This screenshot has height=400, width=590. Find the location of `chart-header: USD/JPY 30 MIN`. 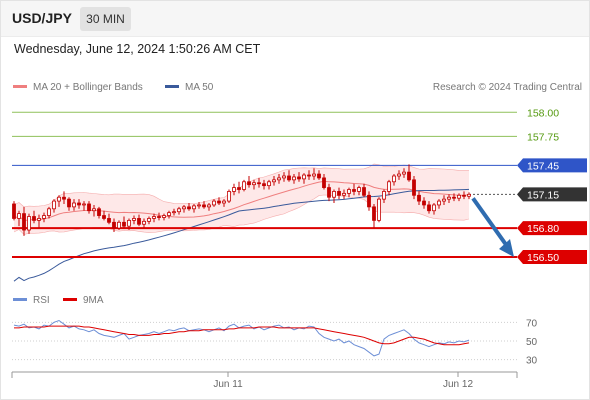

chart-header: USD/JPY 30 MIN is located at coordinates (295, 19).